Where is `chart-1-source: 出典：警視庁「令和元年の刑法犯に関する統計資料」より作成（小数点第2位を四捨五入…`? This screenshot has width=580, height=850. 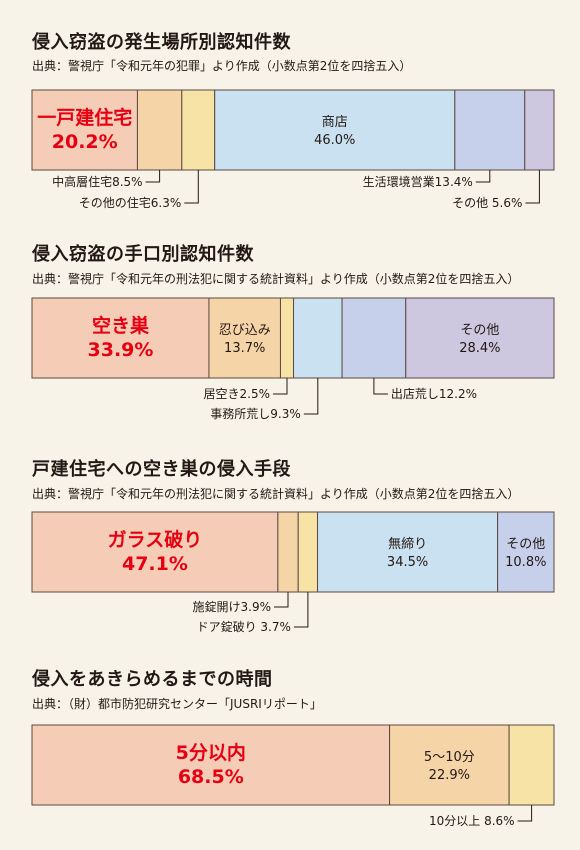
chart-1-source: 出典：警視庁「令和元年の刑法犯に関する統計資料」より作成（小数点第2位を四捨五入… is located at coordinates (276, 279).